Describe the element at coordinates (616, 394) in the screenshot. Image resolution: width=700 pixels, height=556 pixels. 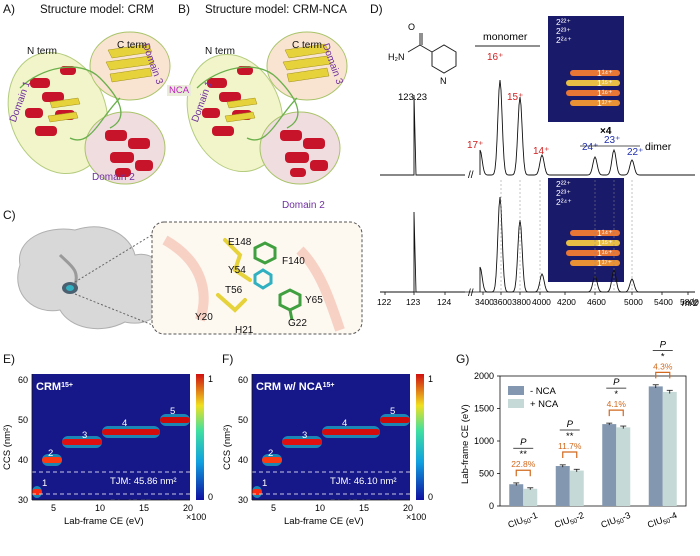
I see `significance-stars: *` at that location.